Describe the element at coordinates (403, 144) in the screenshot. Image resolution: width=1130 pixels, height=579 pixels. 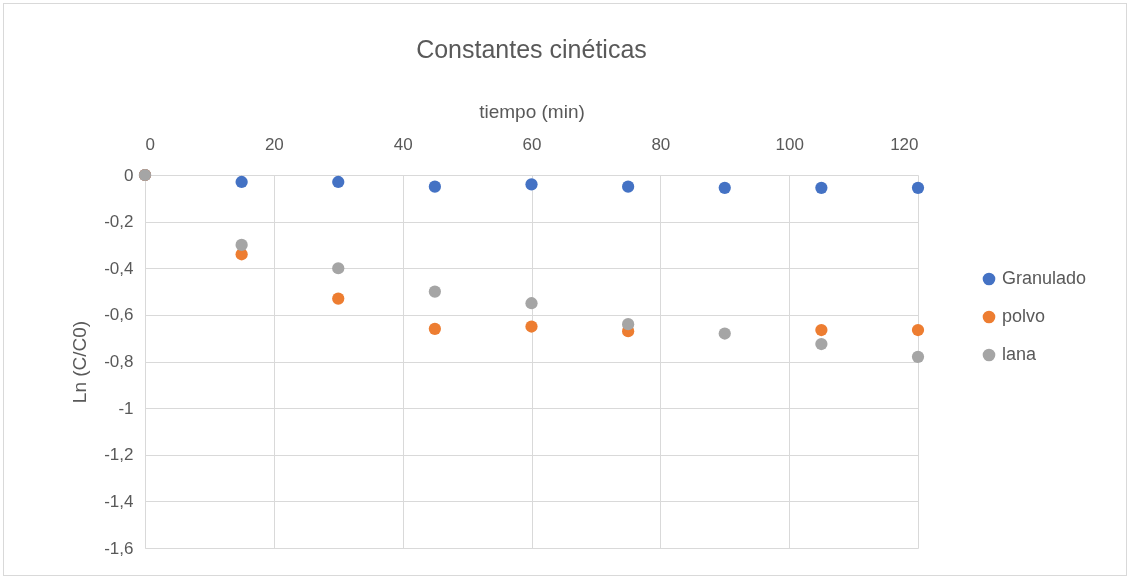
I see `x-tick-label: 40` at that location.